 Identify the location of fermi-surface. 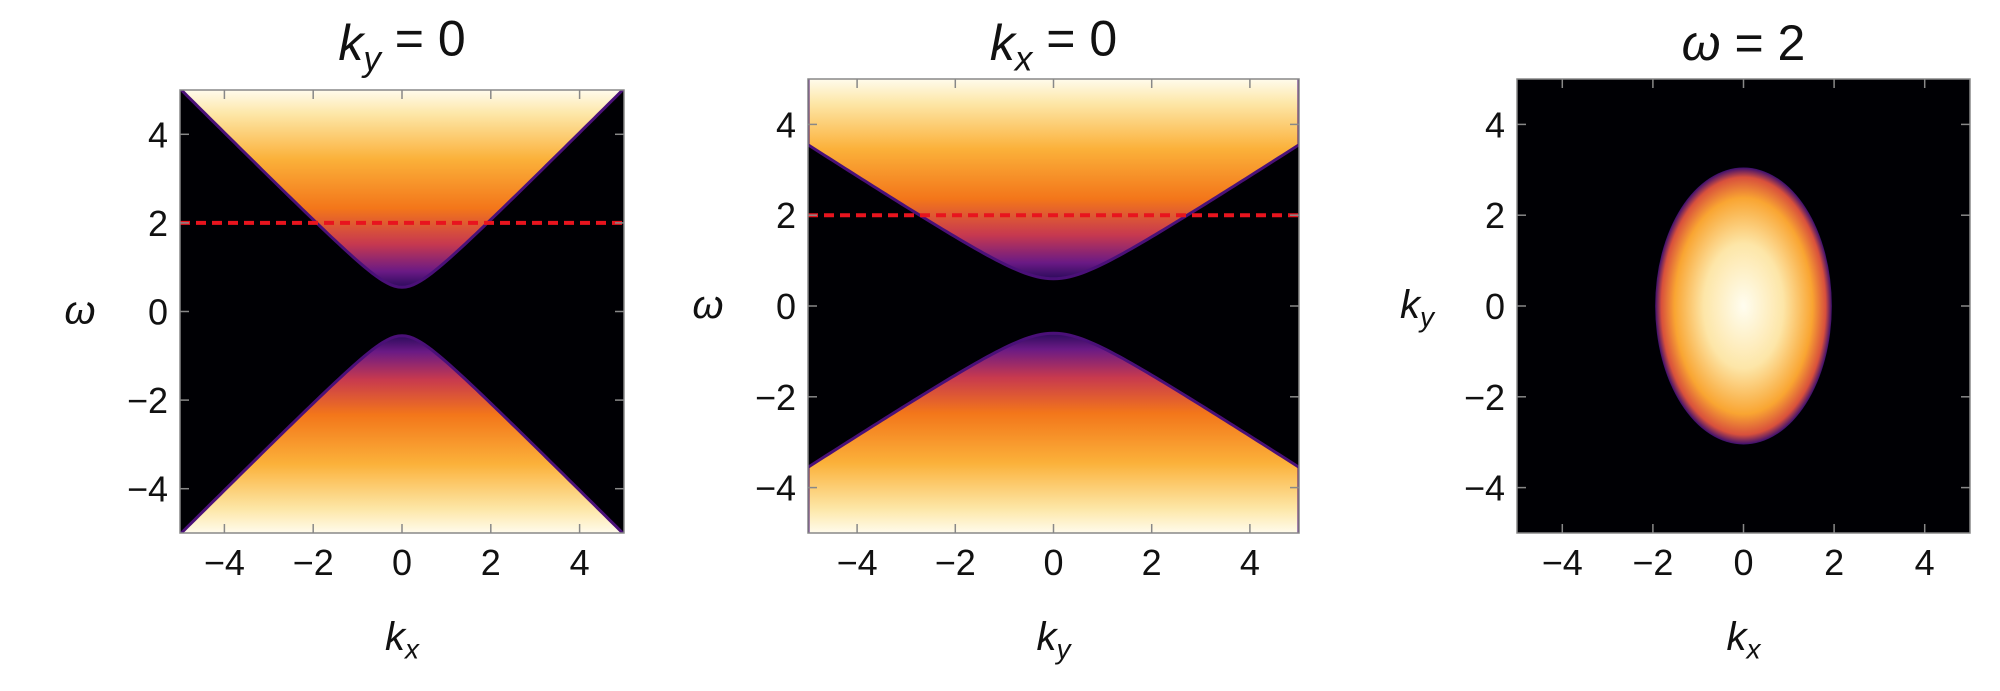
(1743, 306).